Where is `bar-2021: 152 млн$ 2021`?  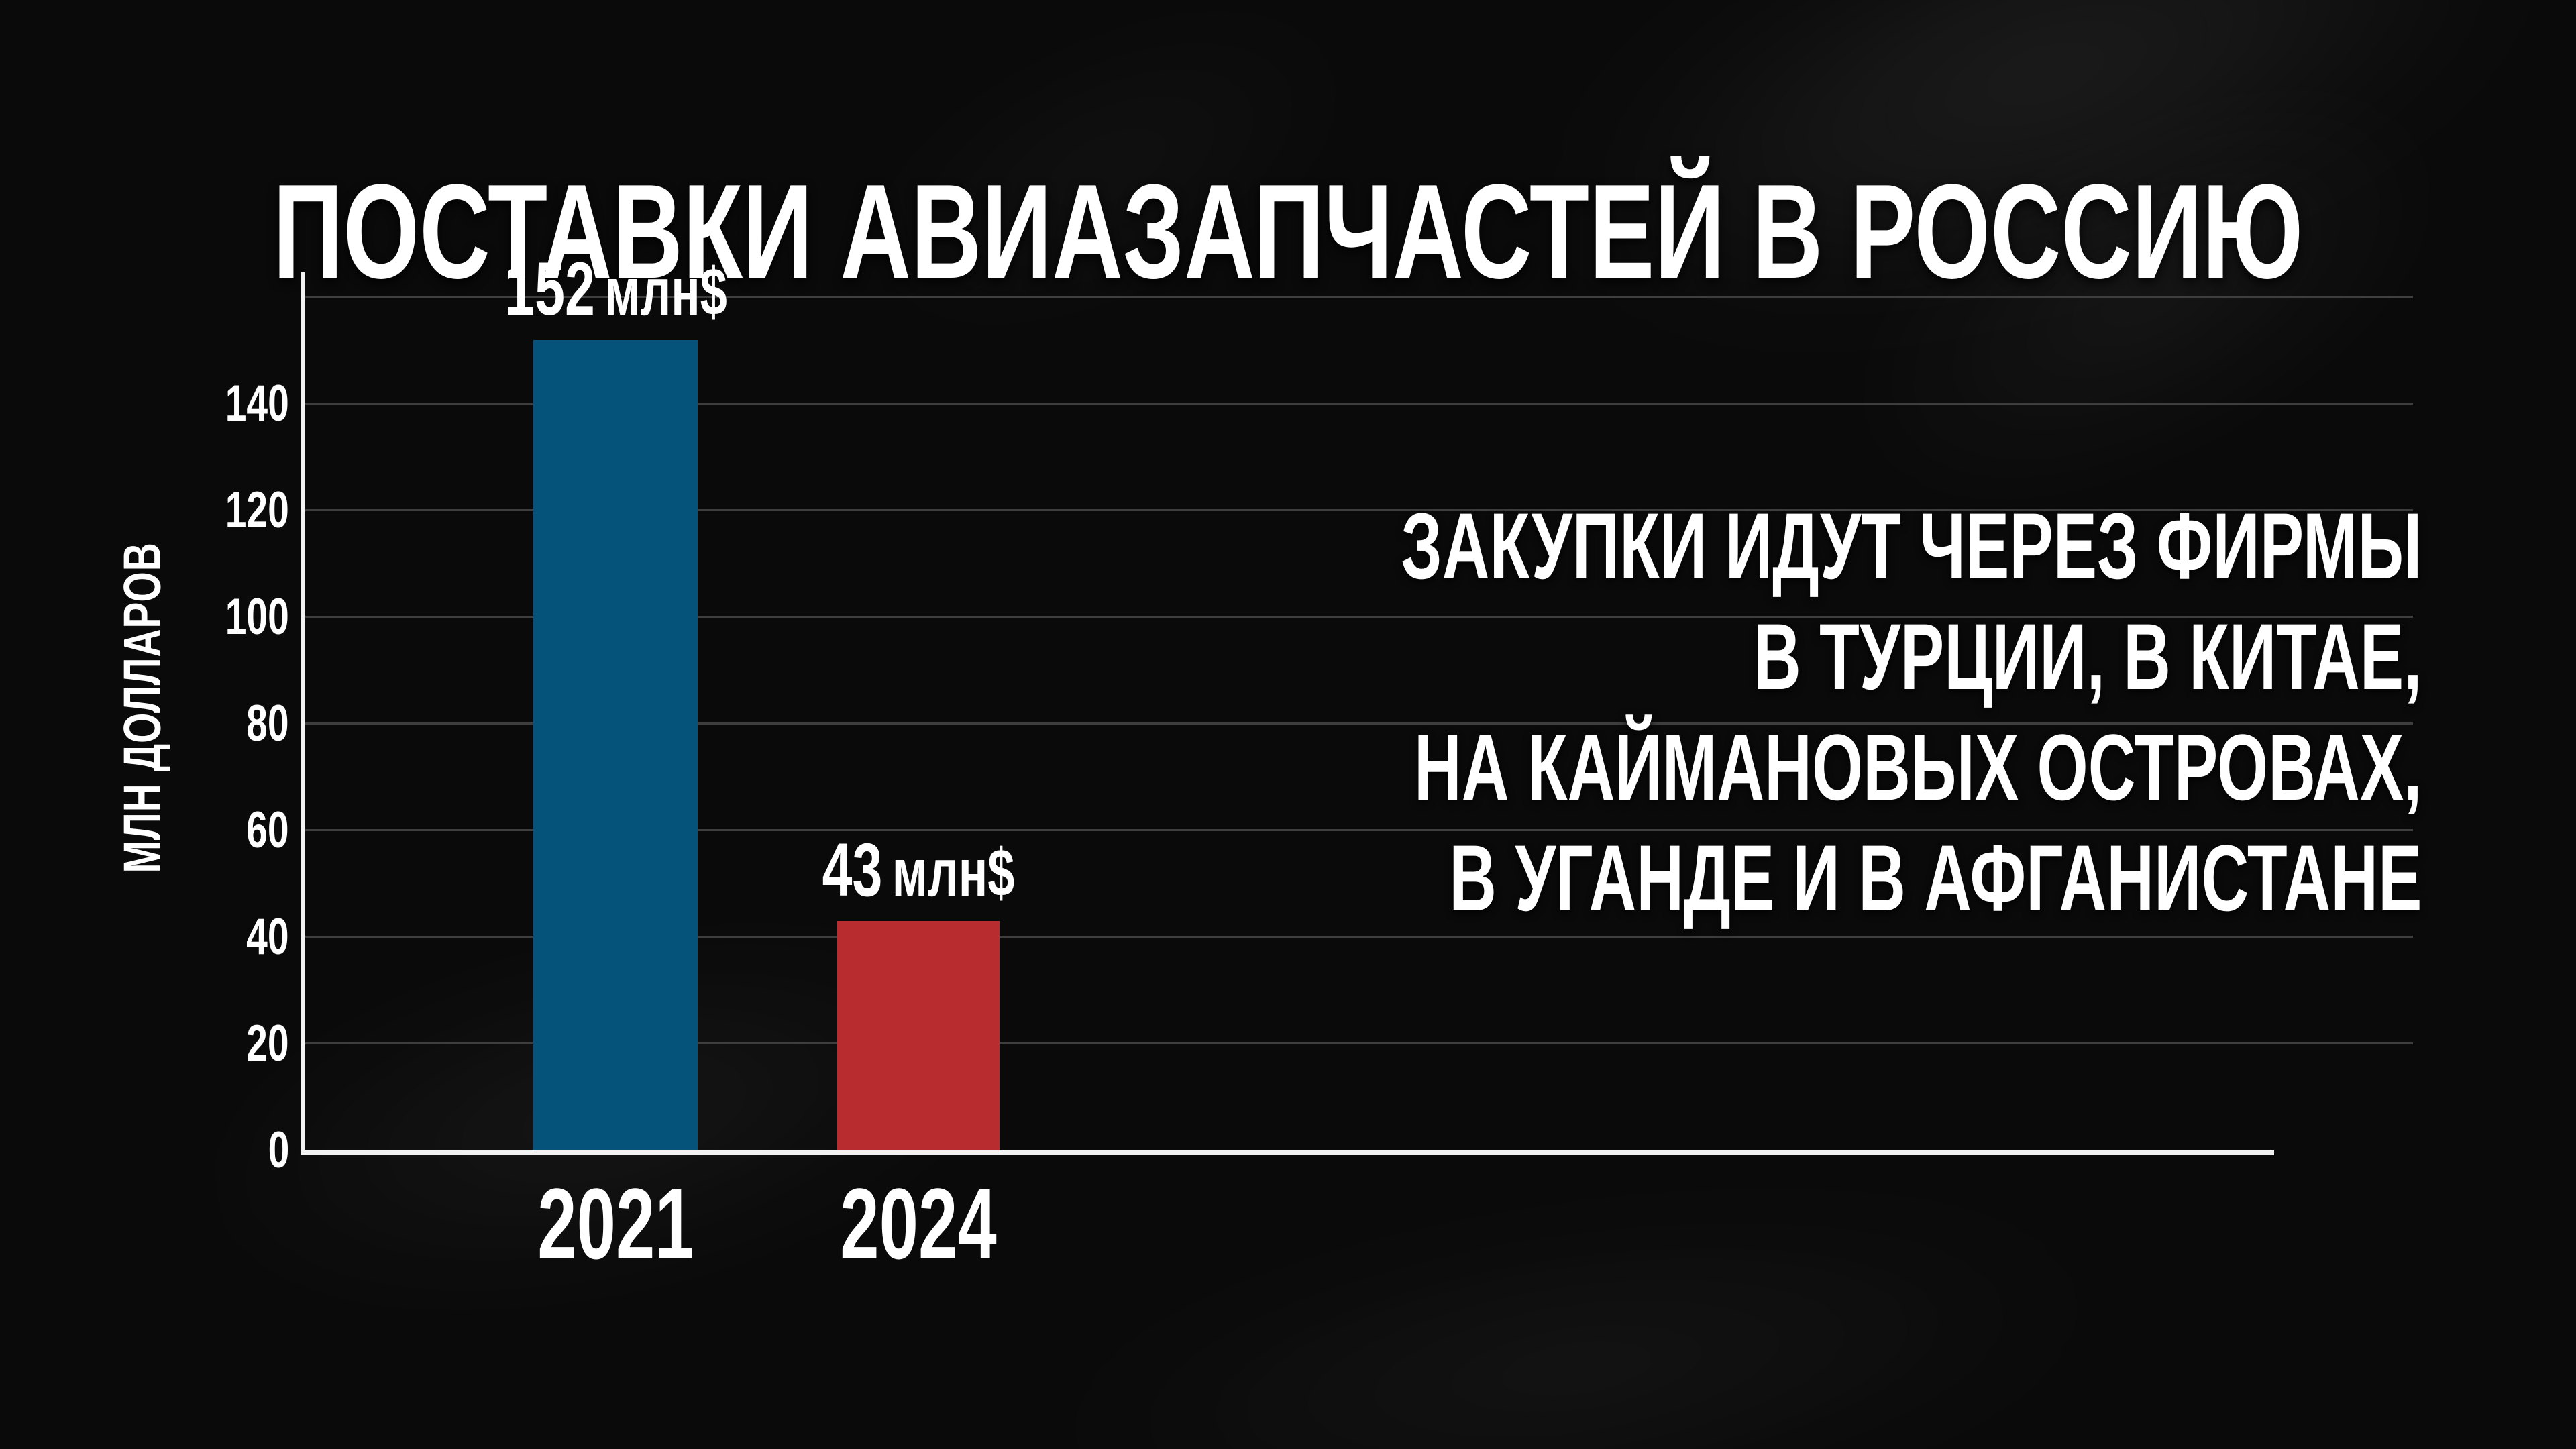
bar-2021: 152 млн$ 2021 is located at coordinates (615, 762).